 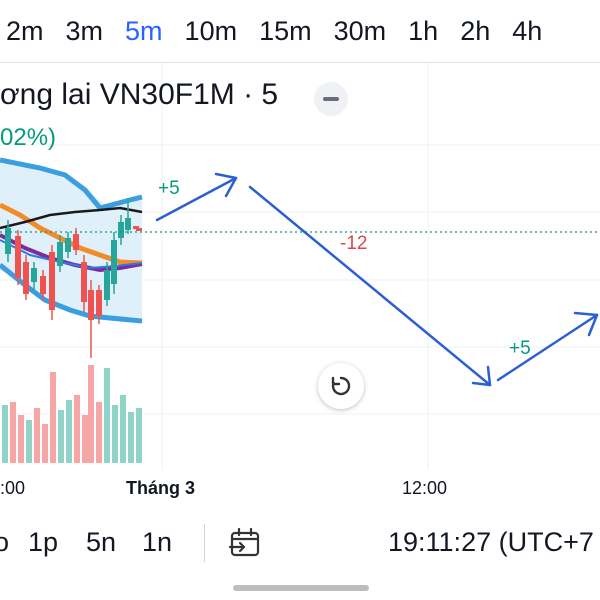 I want to click on annotation-up-1: +5, so click(x=169, y=188).